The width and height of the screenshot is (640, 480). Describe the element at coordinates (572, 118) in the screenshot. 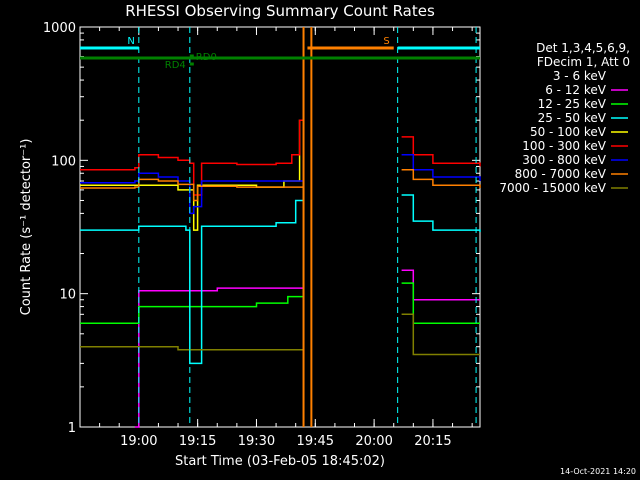

I see `legend-entry-label: 25 - 50 keV` at that location.